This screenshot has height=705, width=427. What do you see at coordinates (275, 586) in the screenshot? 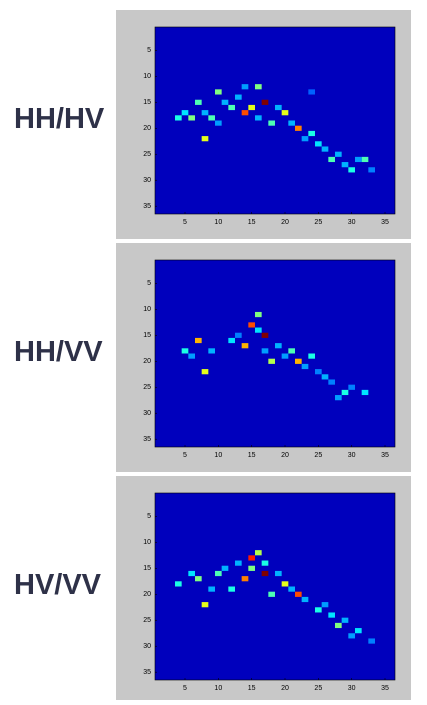
I see `heatmap-background` at bounding box center [275, 586].